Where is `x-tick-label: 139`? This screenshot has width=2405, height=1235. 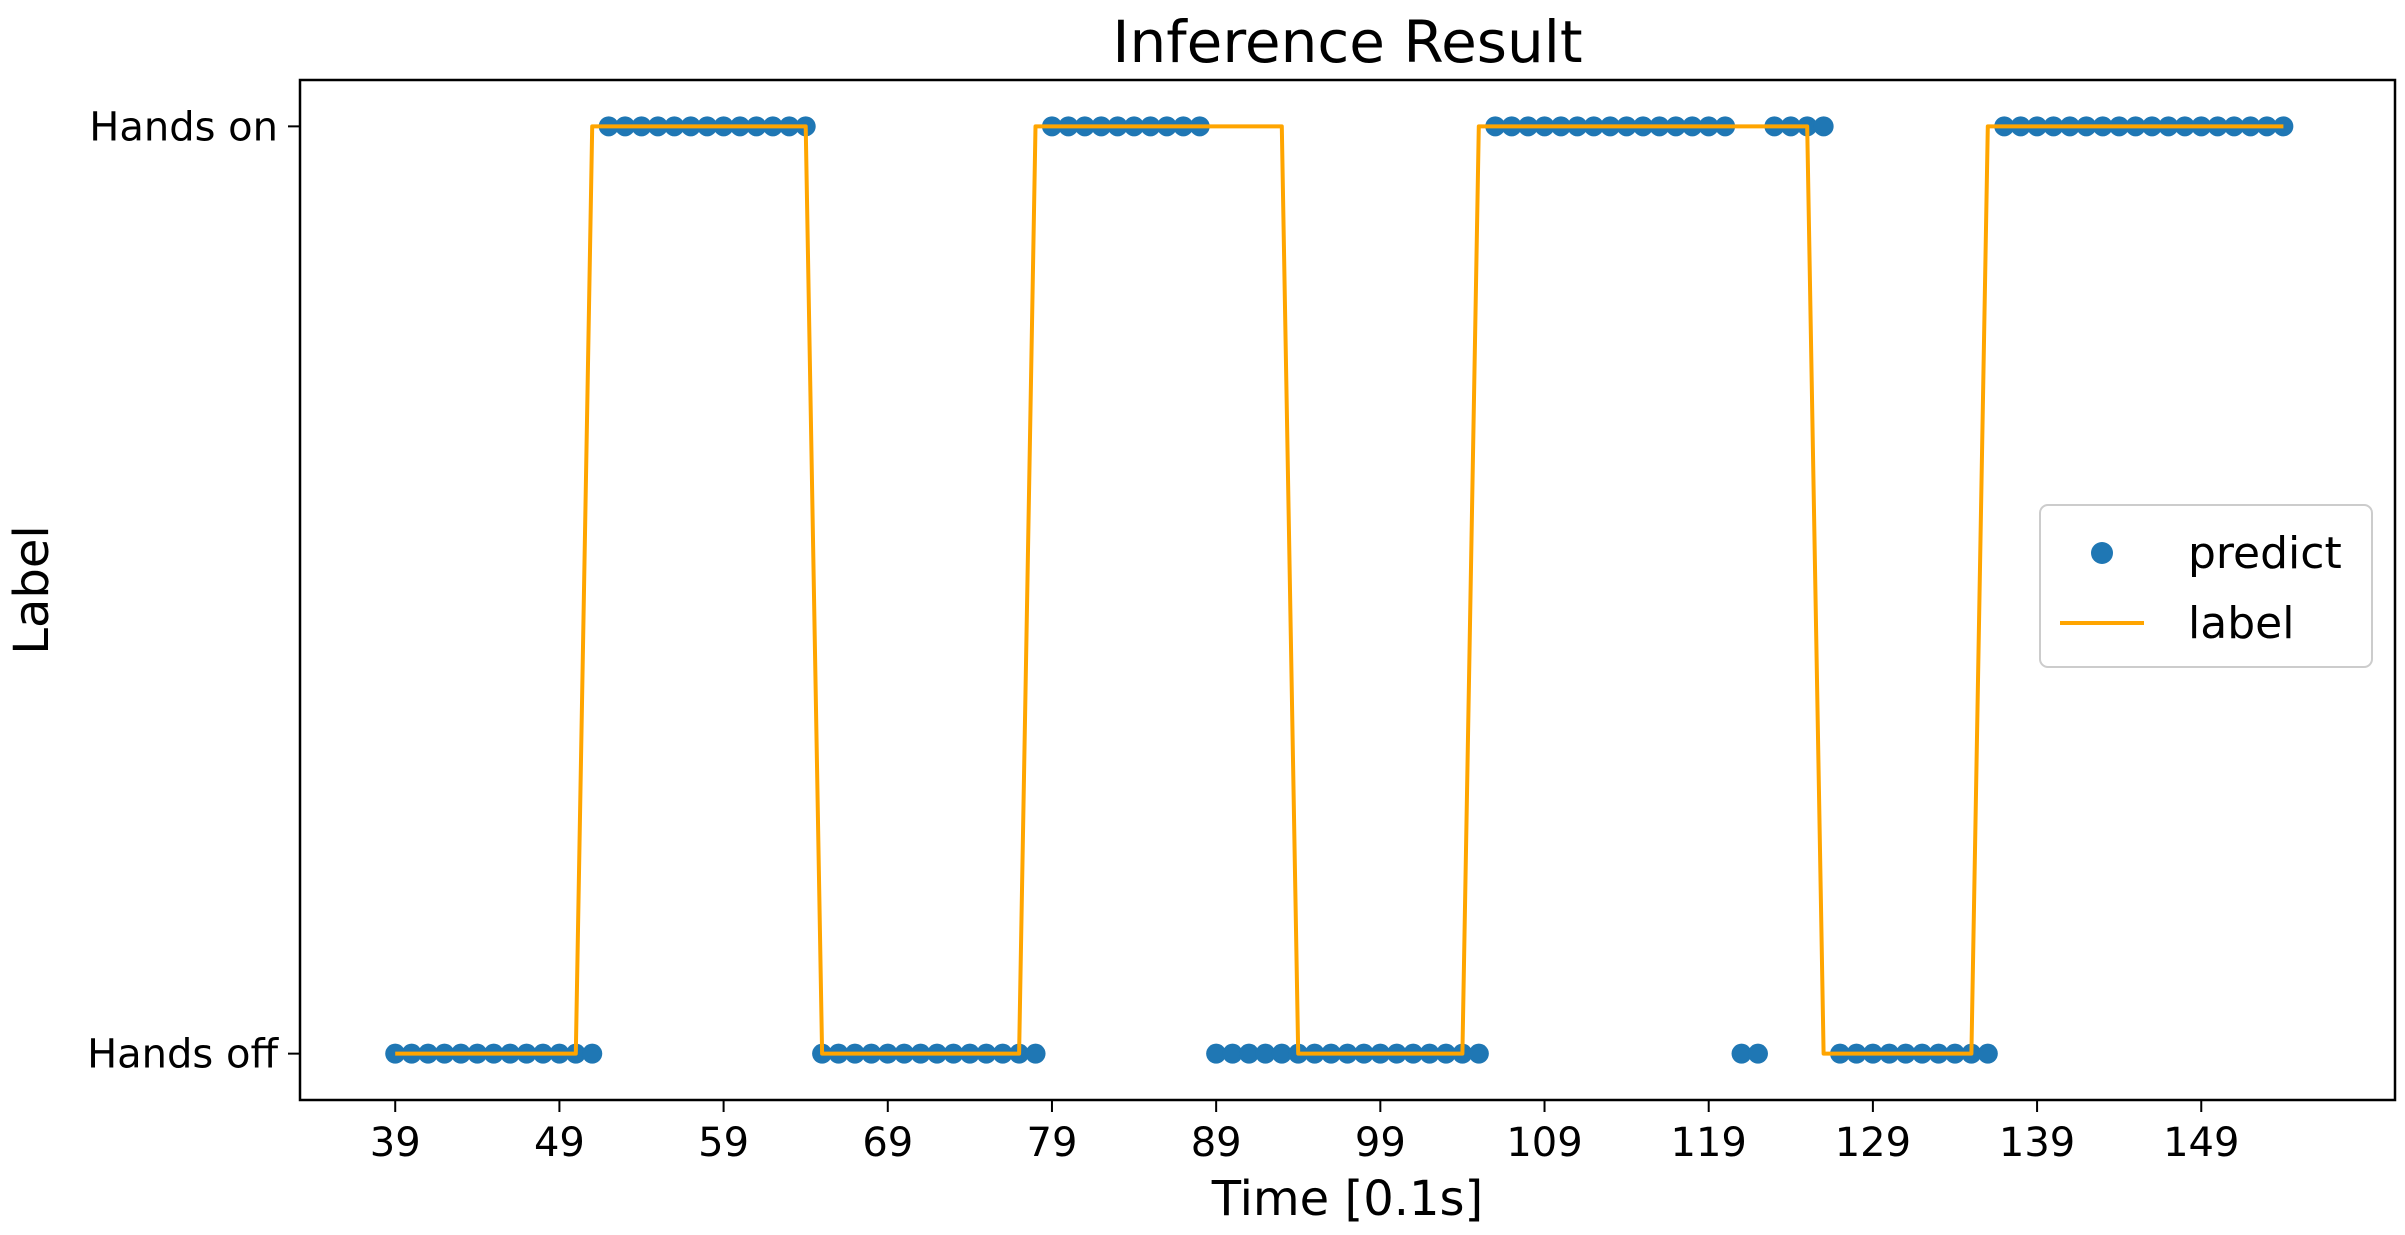 x-tick-label: 139 is located at coordinates (2037, 1143).